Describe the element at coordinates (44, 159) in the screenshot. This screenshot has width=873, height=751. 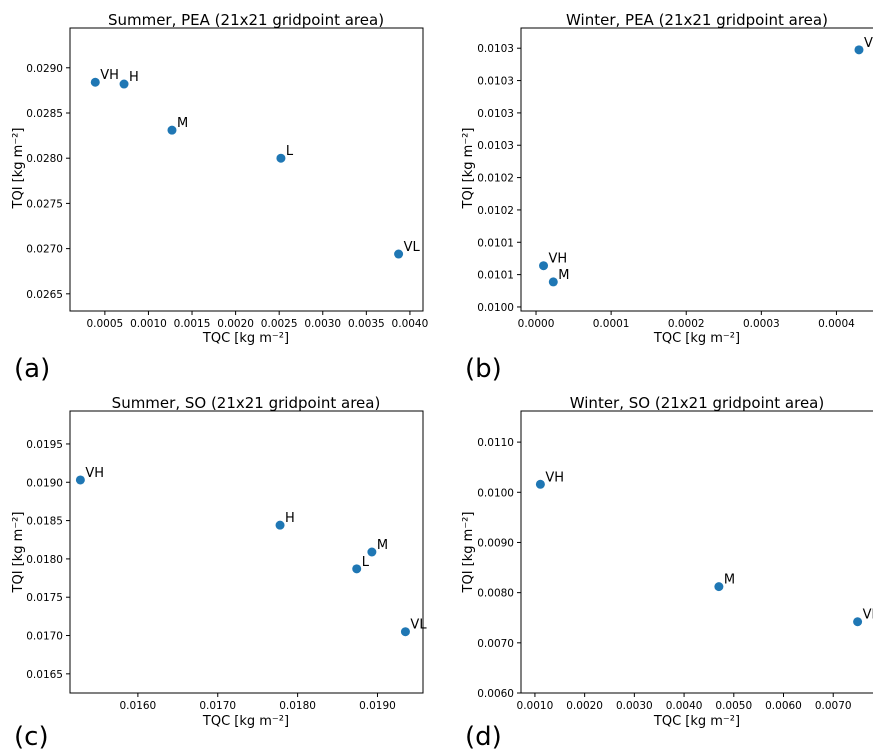
I see `panel-a-ytick-label: 0.0280` at that location.